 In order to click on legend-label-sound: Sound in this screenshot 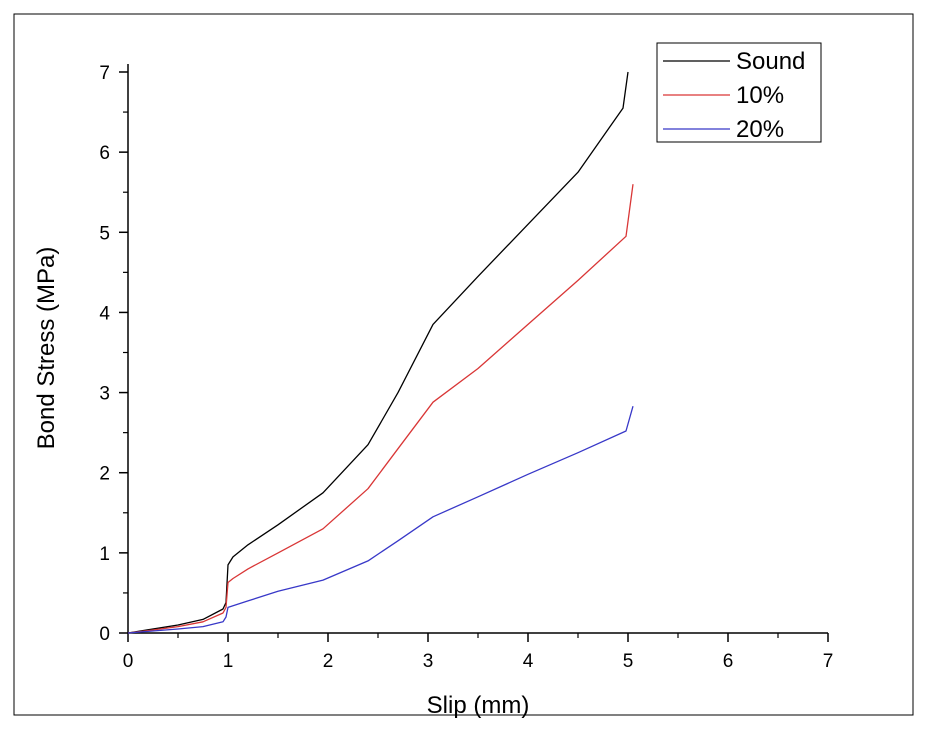, I will do `click(770, 61)`.